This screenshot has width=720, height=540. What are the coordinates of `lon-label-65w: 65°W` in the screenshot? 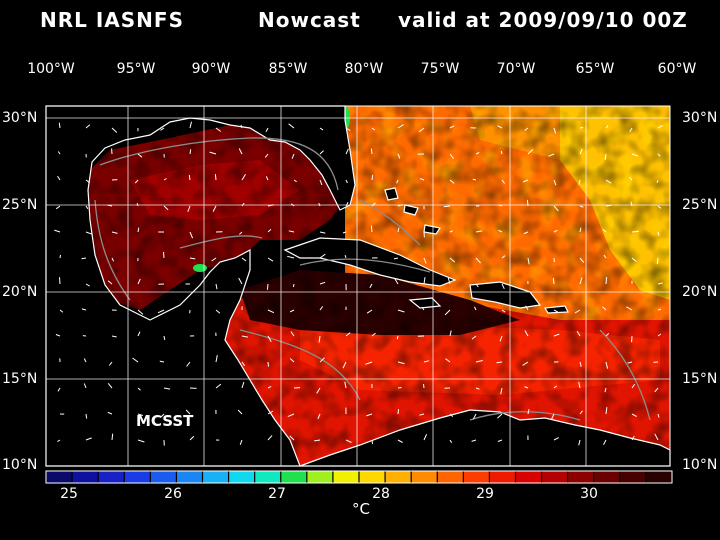 It's located at (595, 69).